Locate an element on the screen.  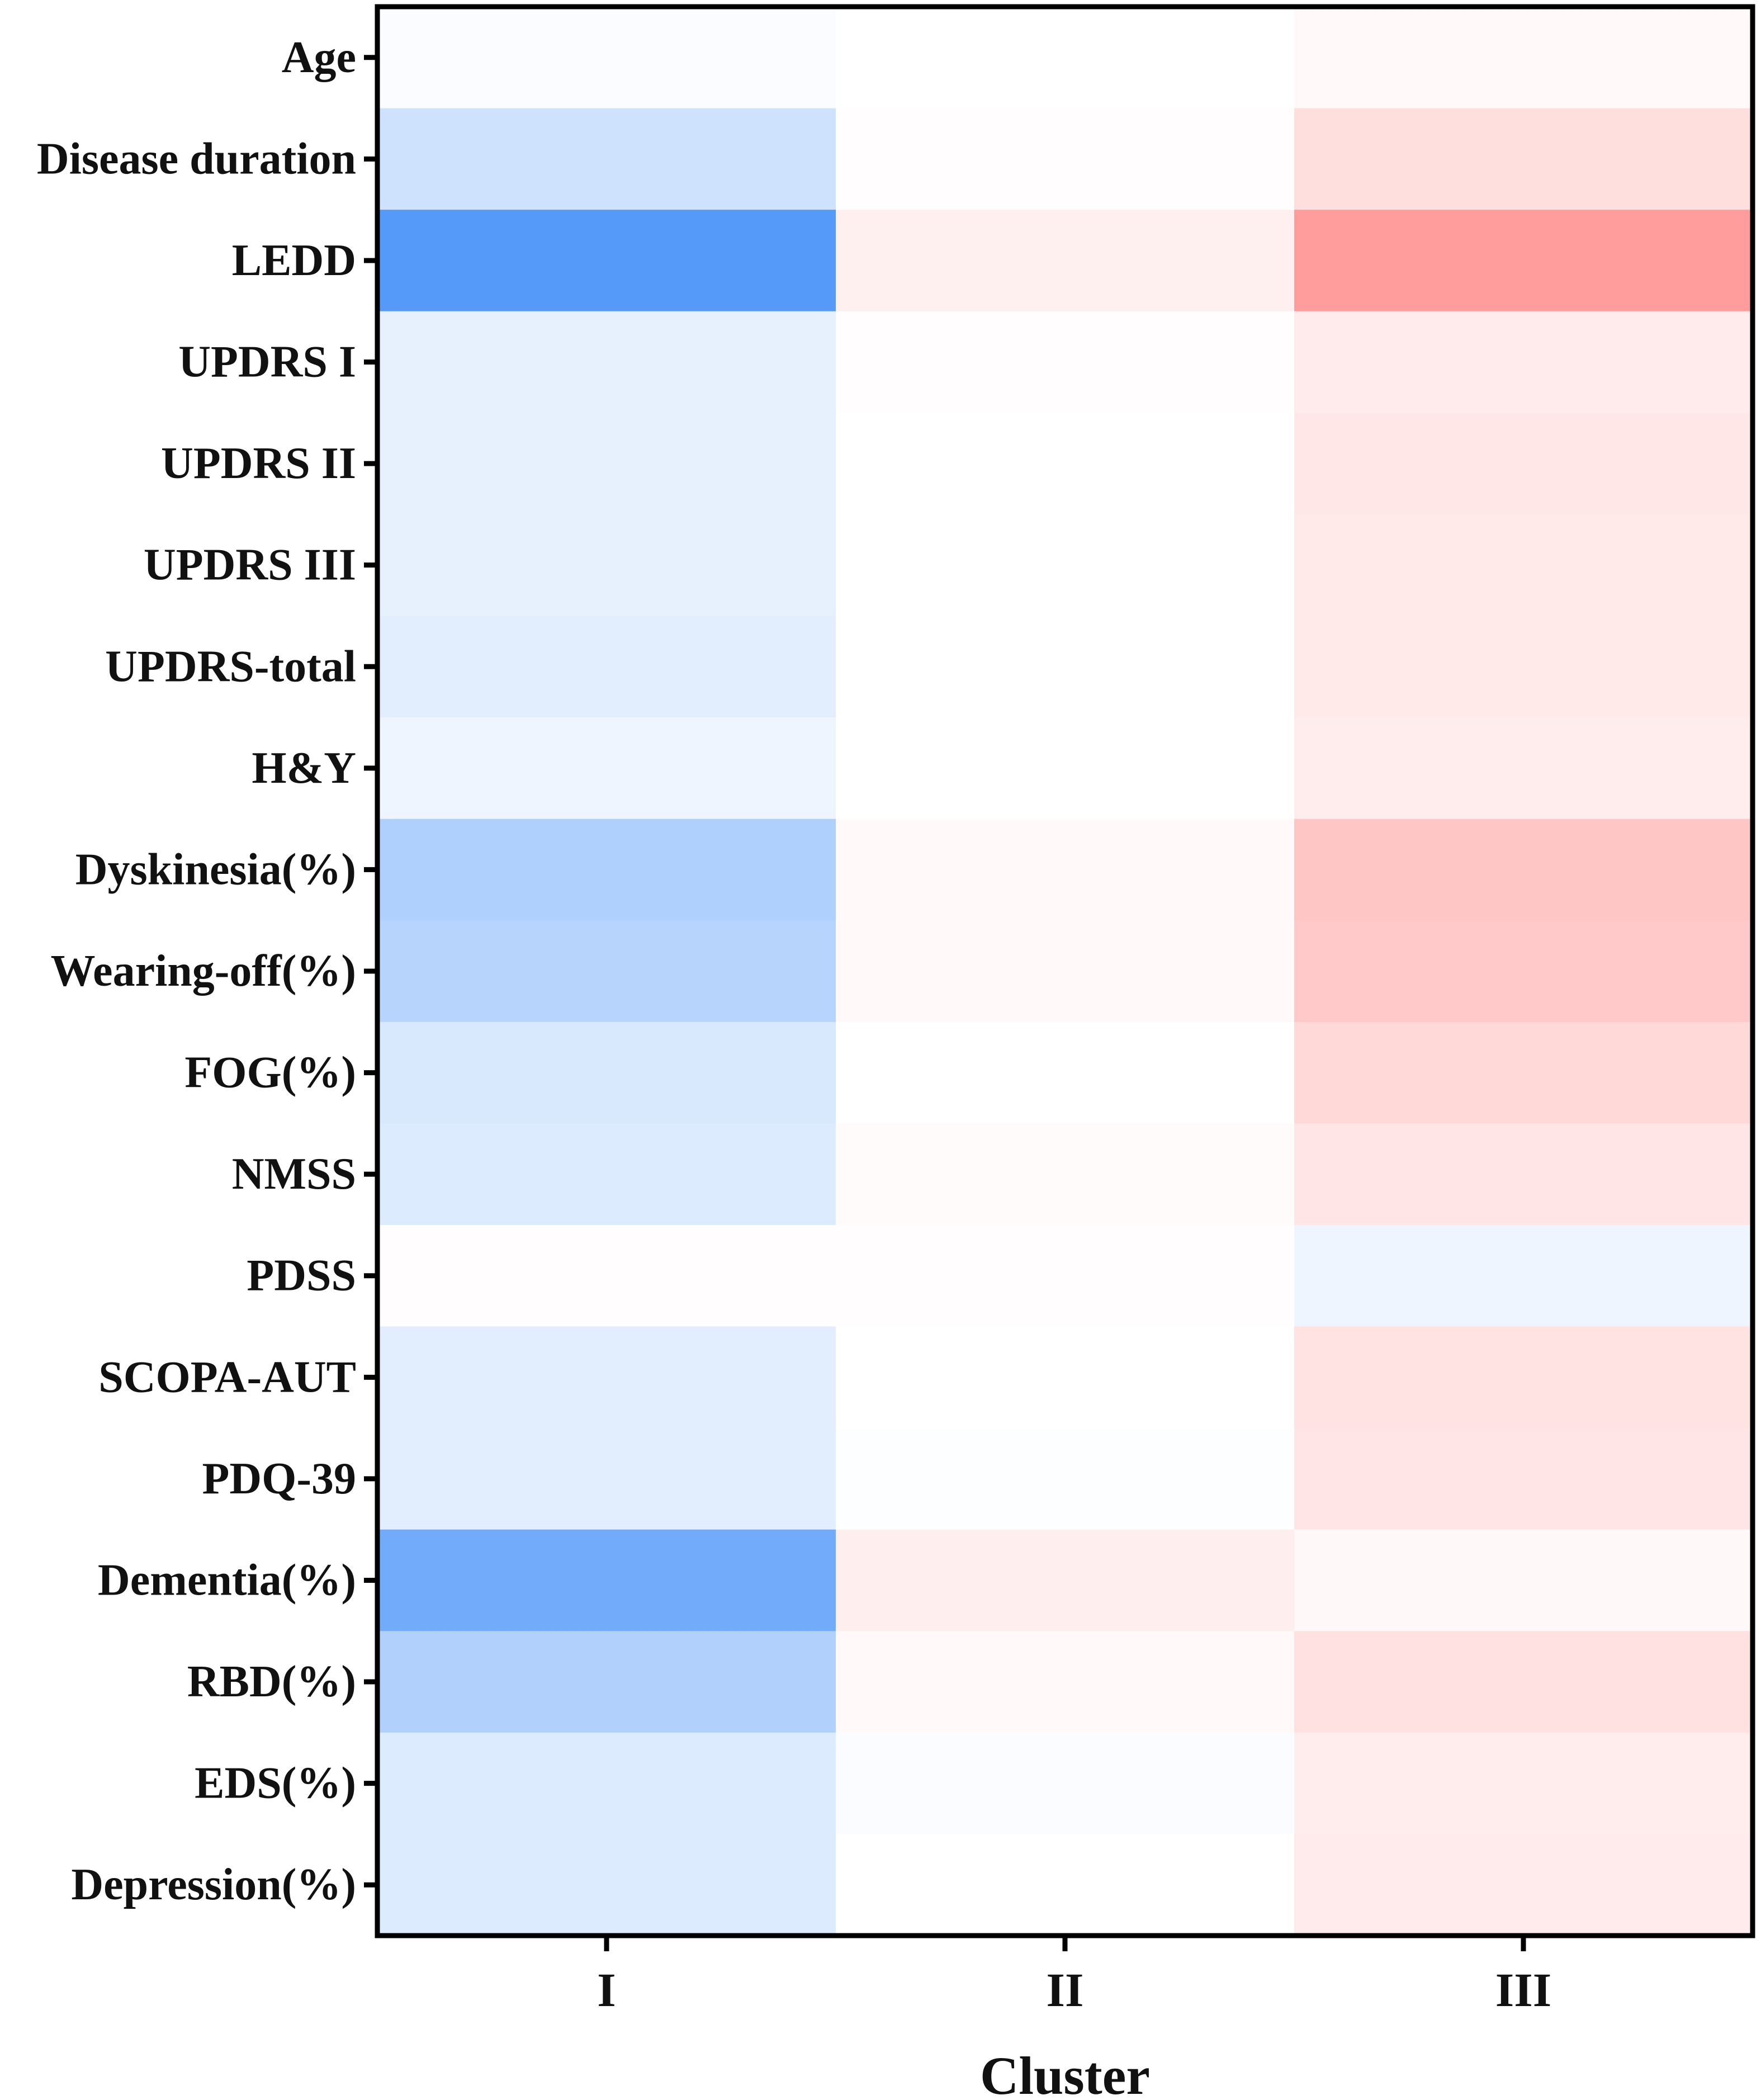
y-tick-label: RBD(%) is located at coordinates (271, 1681).